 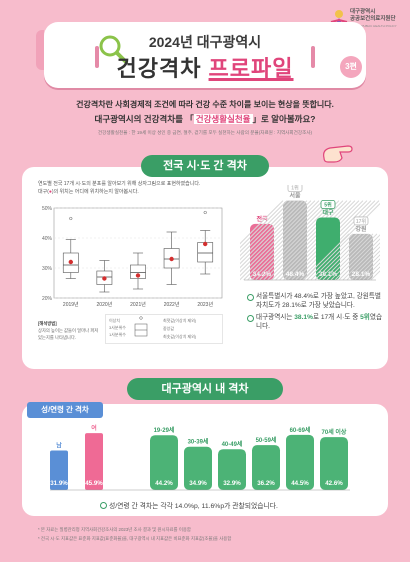 I want to click on legend-label: 최댓값(이상치 제외), so click(x=180, y=320).